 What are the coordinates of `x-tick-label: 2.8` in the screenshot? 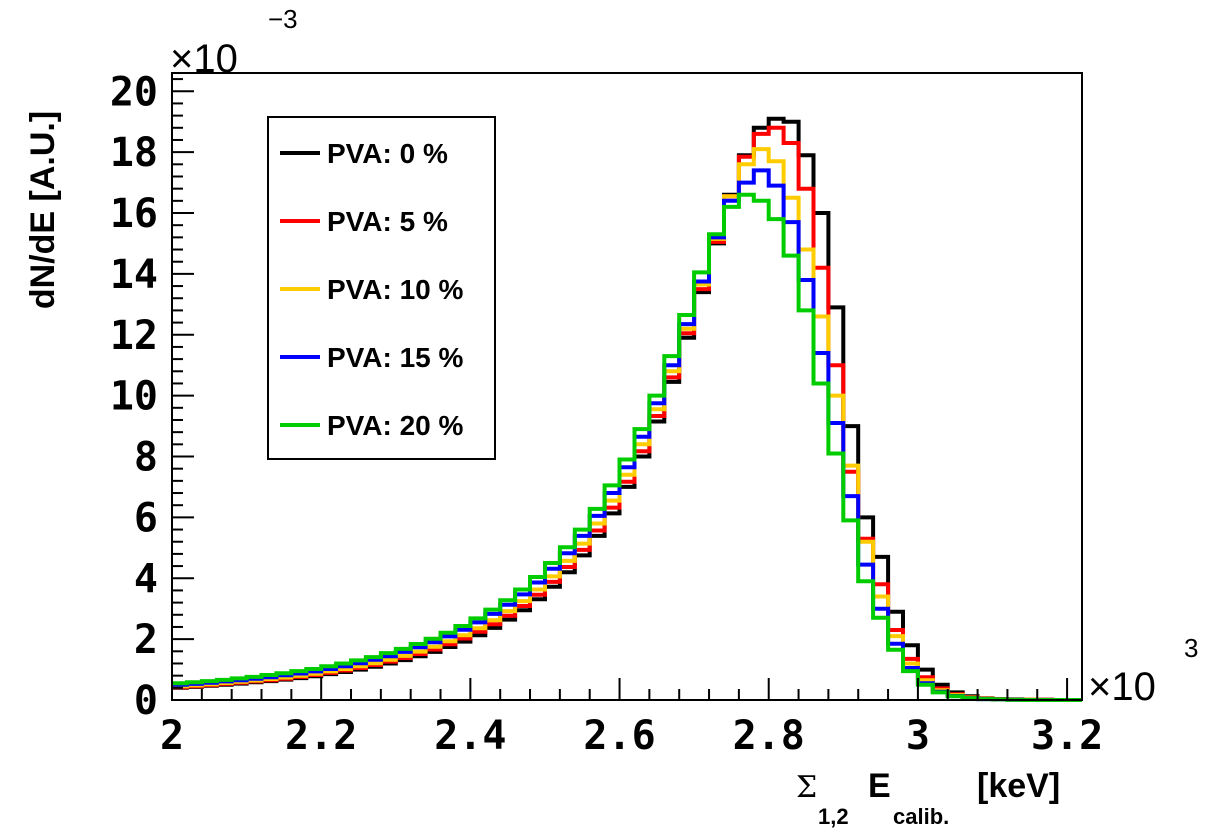 It's located at (769, 736).